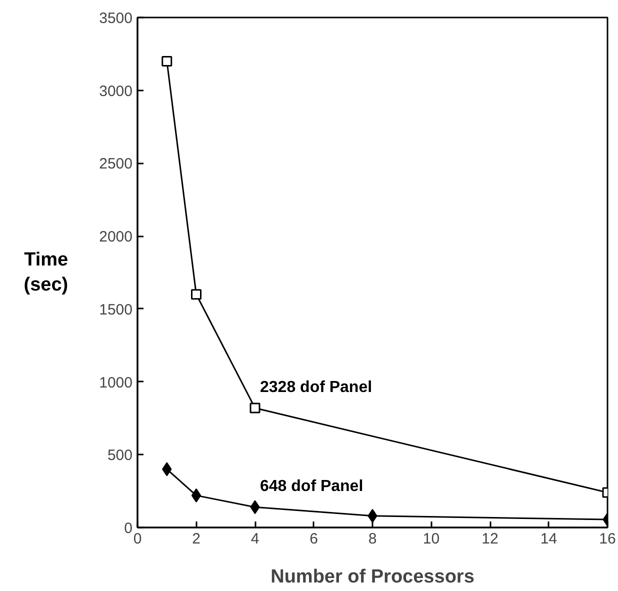 This screenshot has width=618, height=591. What do you see at coordinates (312, 487) in the screenshot?
I see `series-label: 648 dof Panel` at bounding box center [312, 487].